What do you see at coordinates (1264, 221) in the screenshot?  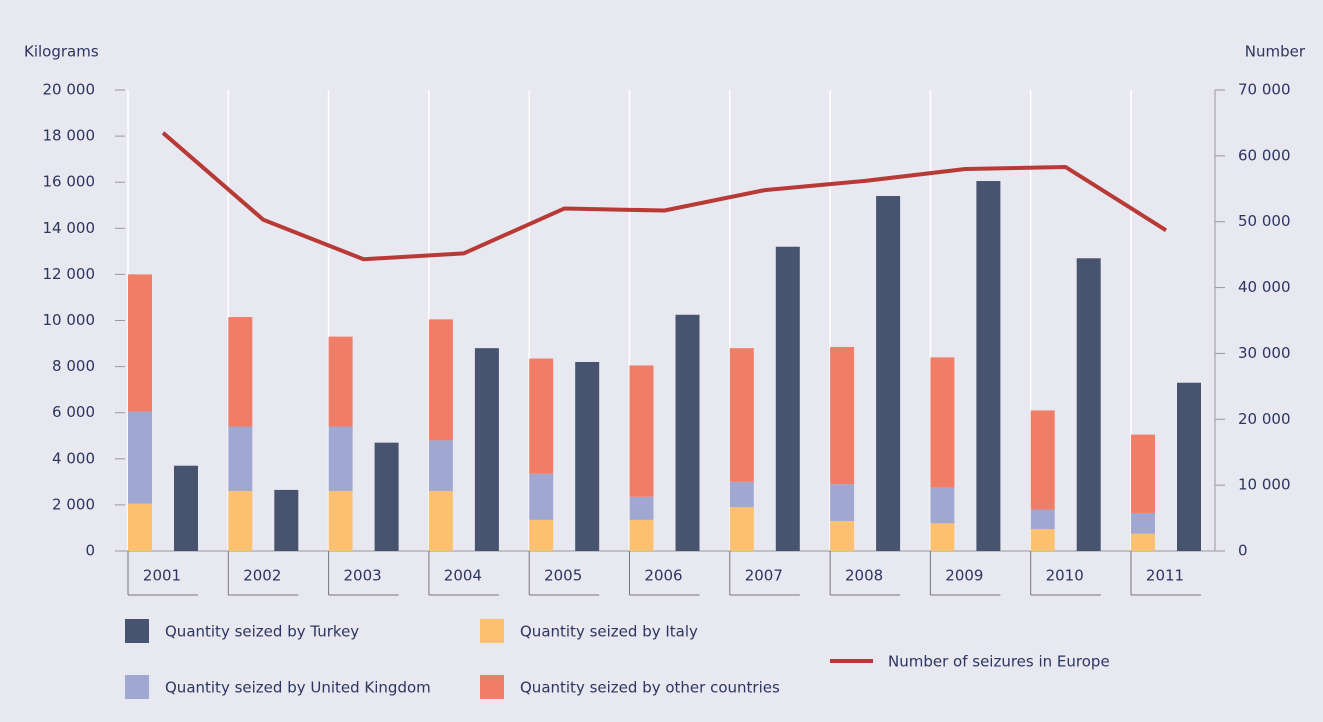 I see `y2-tick-label: 50 000` at bounding box center [1264, 221].